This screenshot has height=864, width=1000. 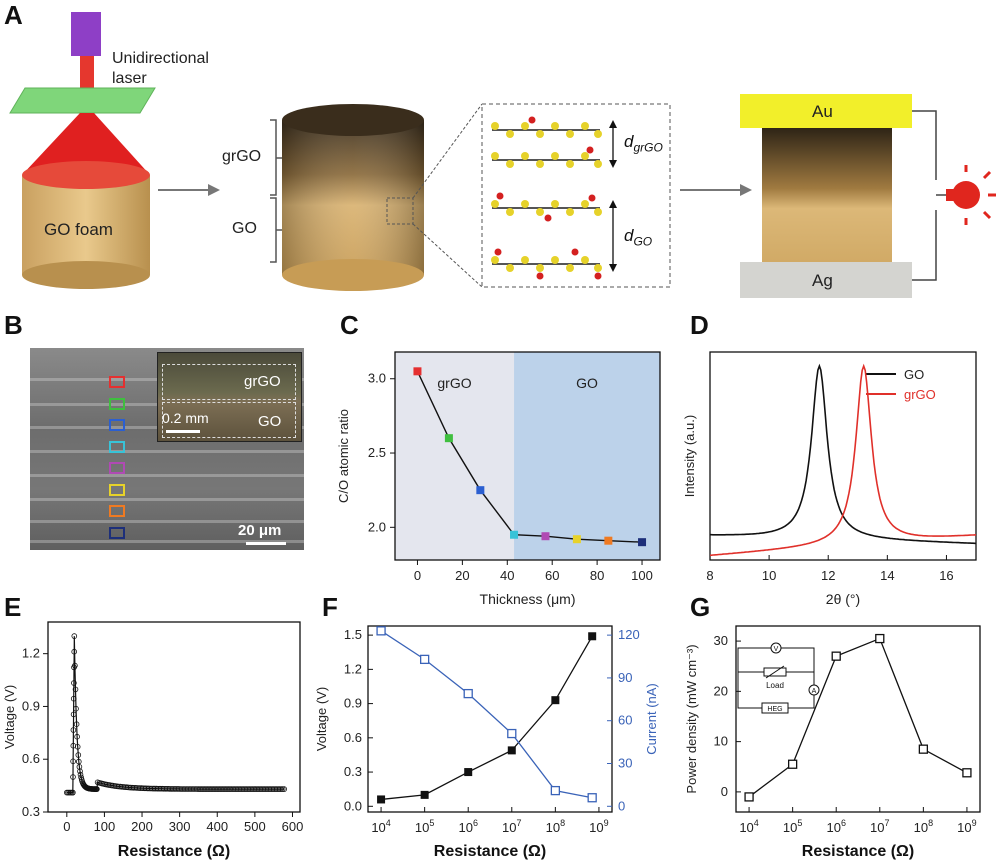 I want to click on x-axis-label: Thickness (μm), so click(x=528, y=599).